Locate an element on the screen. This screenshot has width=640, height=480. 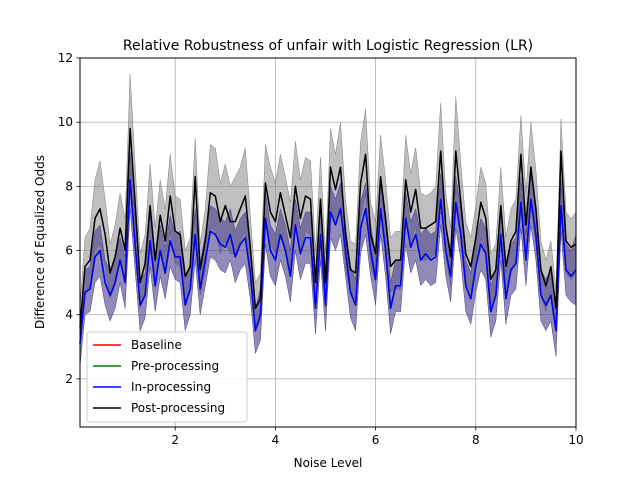
y-axis-label: Difference of Equalized Odds is located at coordinates (40, 242).